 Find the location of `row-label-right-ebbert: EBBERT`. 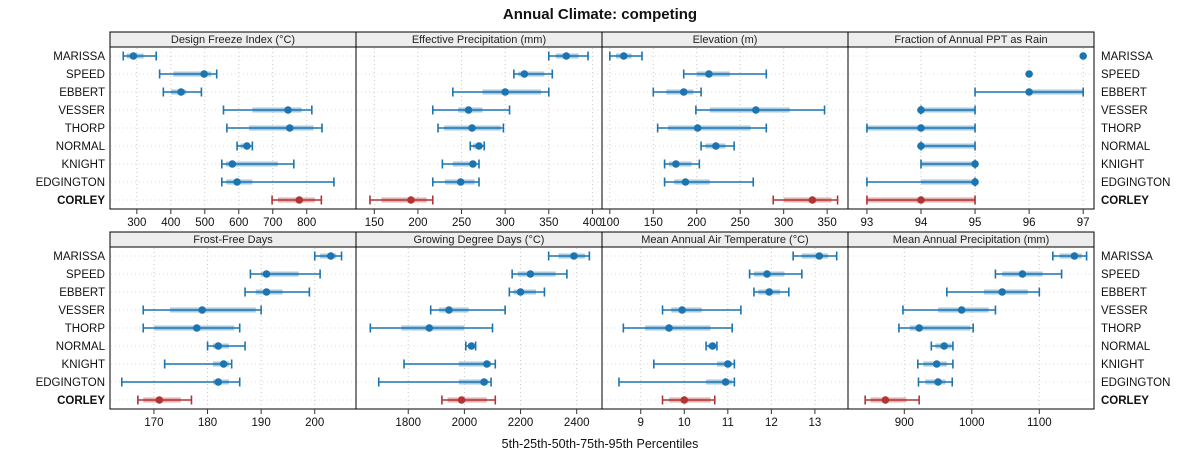

row-label-right-ebbert: EBBERT is located at coordinates (1124, 93).